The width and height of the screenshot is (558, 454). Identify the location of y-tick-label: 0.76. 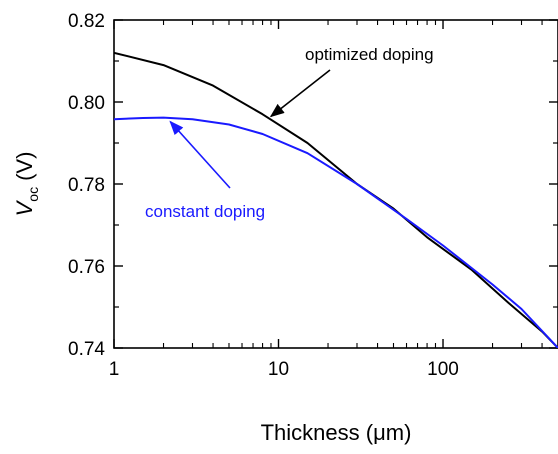
(86, 267).